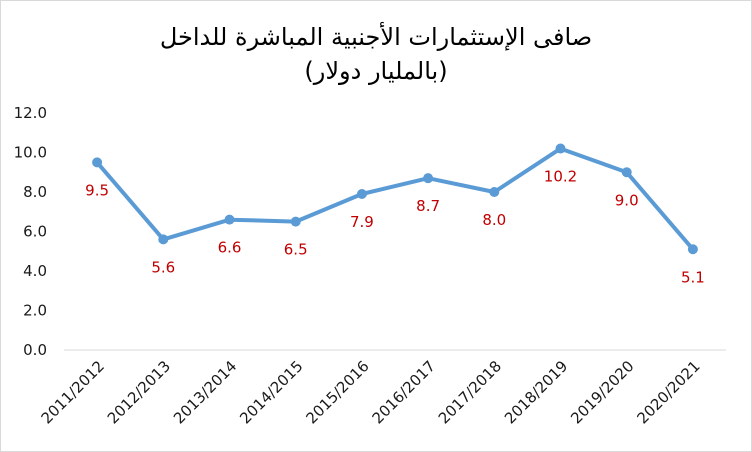  I want to click on data-label: 5.1, so click(693, 277).